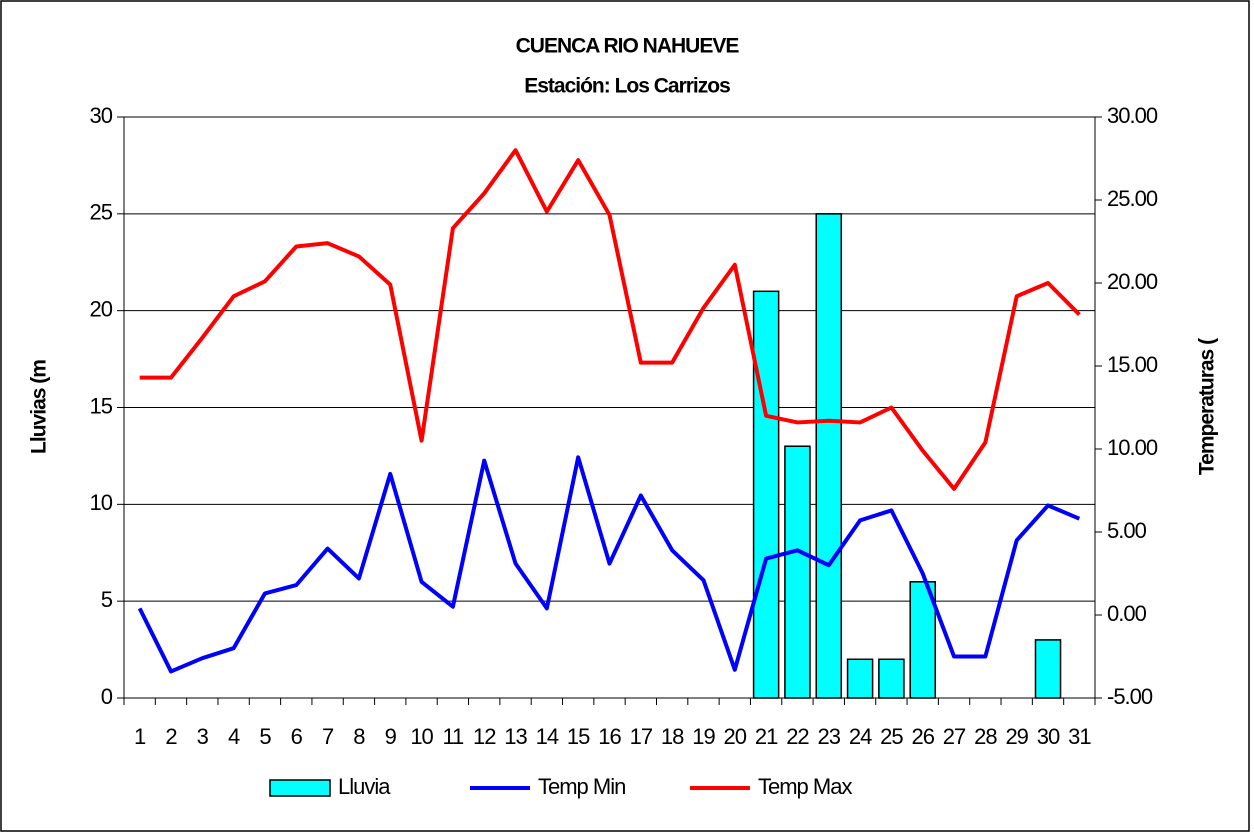 This screenshot has height=839, width=1254. Describe the element at coordinates (297, 736) in the screenshot. I see `x-tick-label: 6` at that location.